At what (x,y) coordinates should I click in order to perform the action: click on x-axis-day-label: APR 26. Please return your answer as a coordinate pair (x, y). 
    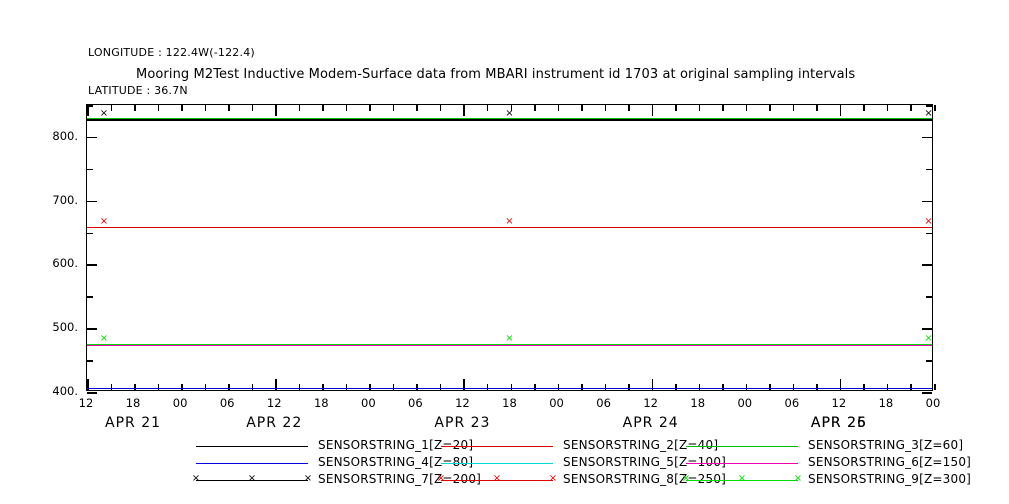
    Looking at the image, I should click on (838, 423).